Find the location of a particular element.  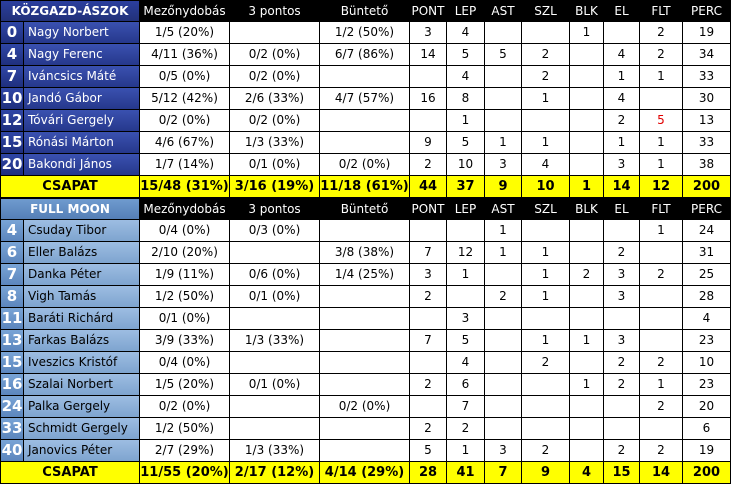

stat-three-col: 0/1 (0%) is located at coordinates (275, 385).